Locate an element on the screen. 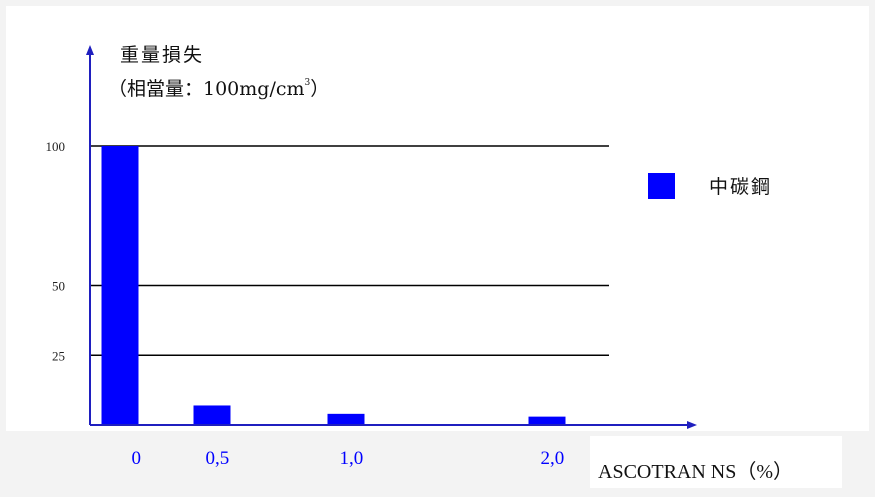  y-tick-label: 100 is located at coordinates (56, 146).